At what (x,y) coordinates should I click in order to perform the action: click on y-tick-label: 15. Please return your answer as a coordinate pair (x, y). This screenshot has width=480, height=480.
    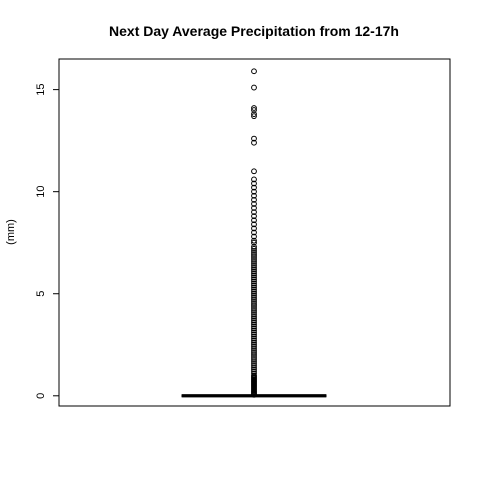
    Looking at the image, I should click on (41, 89).